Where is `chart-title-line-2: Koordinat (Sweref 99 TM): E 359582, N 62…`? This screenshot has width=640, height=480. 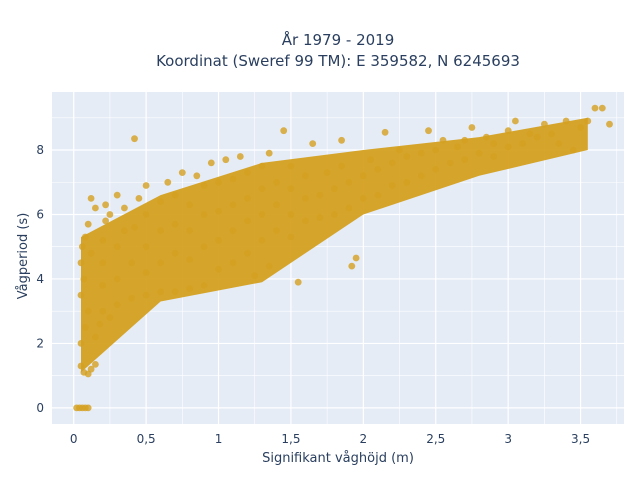 chart-title-line-2: Koordinat (Sweref 99 TM): E 359582, N 62… is located at coordinates (338, 61).